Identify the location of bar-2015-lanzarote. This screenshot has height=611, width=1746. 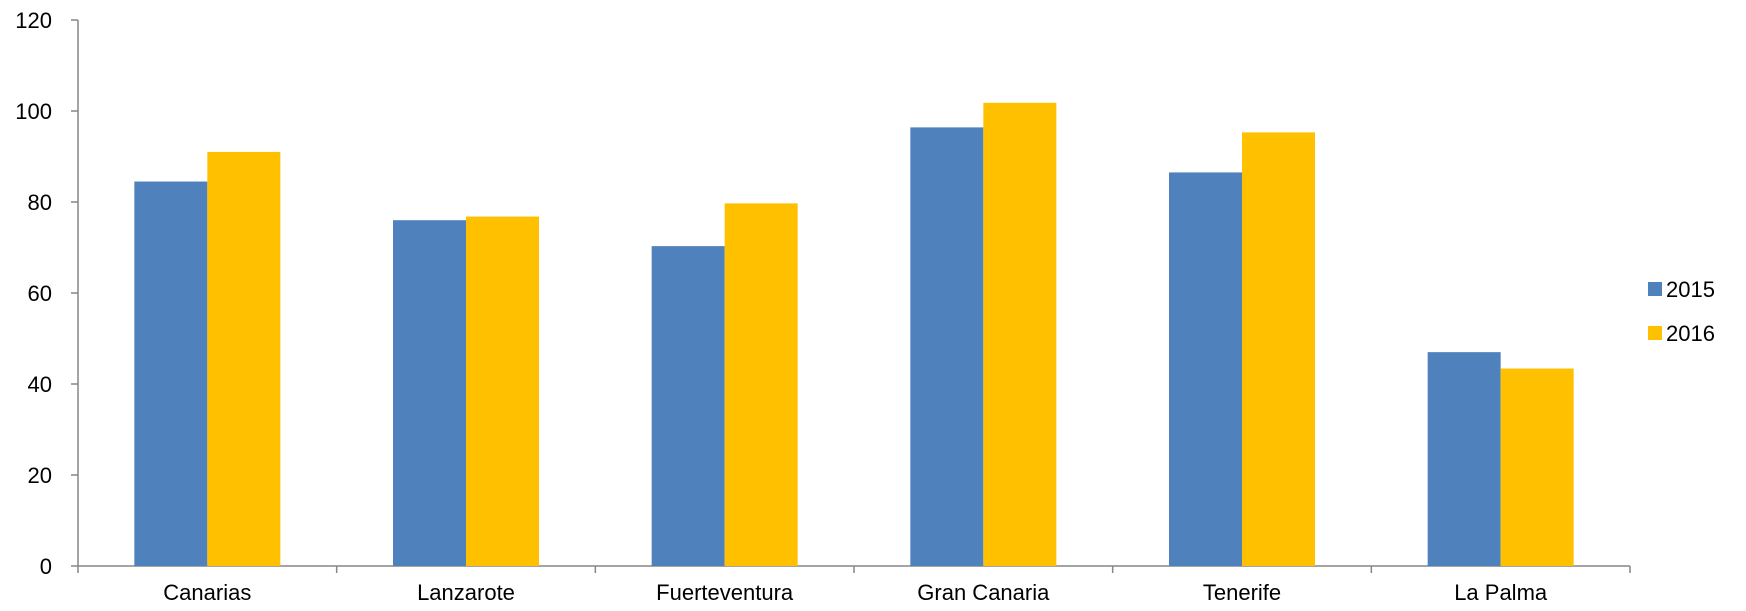
(429, 393).